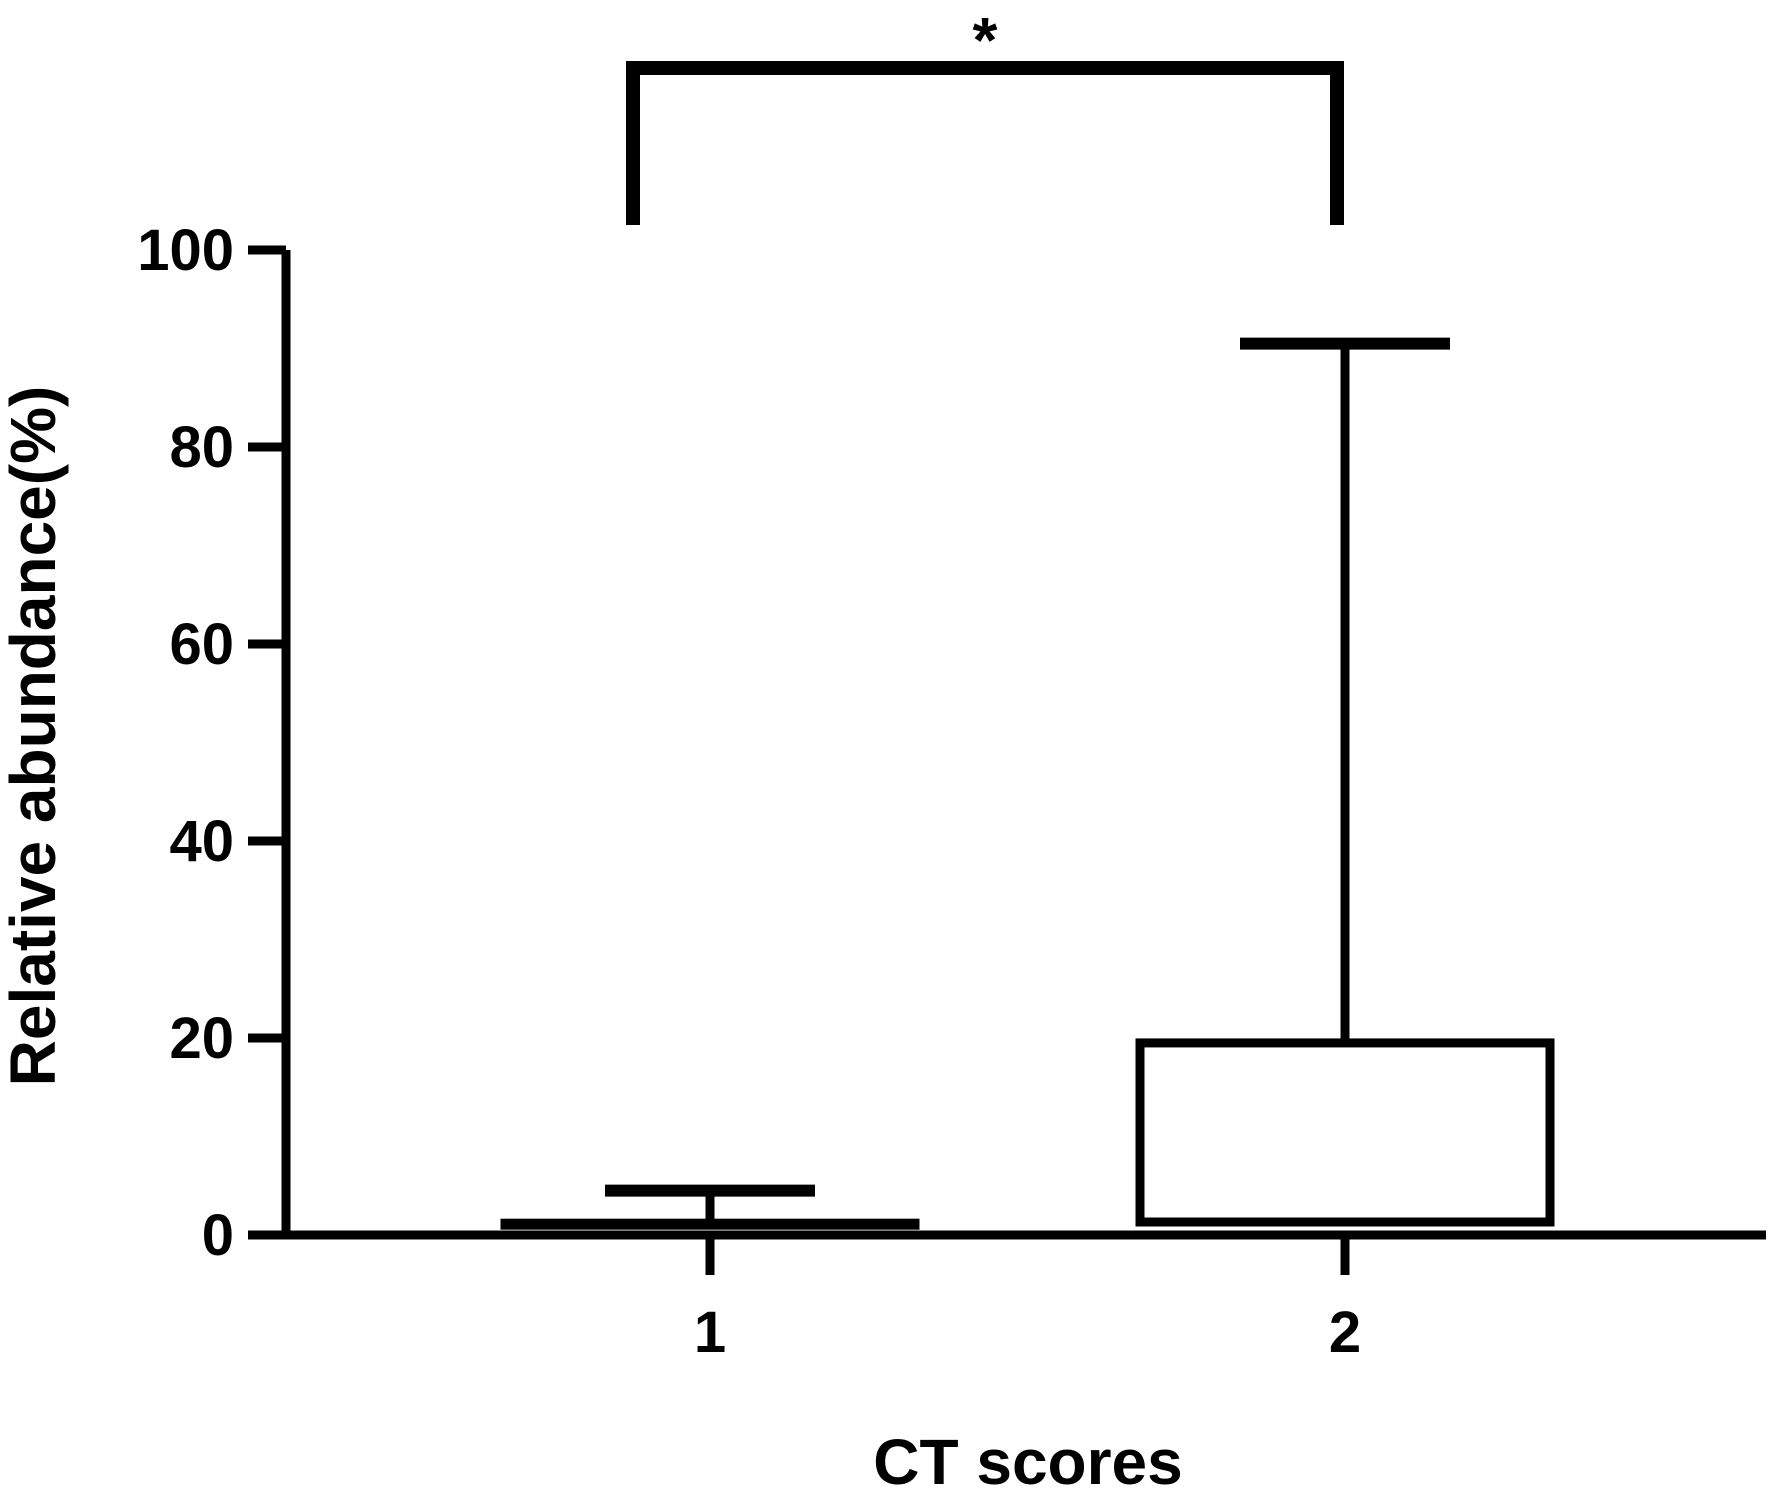 The width and height of the screenshot is (1772, 1505). I want to click on y-tick-label: 40, so click(201, 841).